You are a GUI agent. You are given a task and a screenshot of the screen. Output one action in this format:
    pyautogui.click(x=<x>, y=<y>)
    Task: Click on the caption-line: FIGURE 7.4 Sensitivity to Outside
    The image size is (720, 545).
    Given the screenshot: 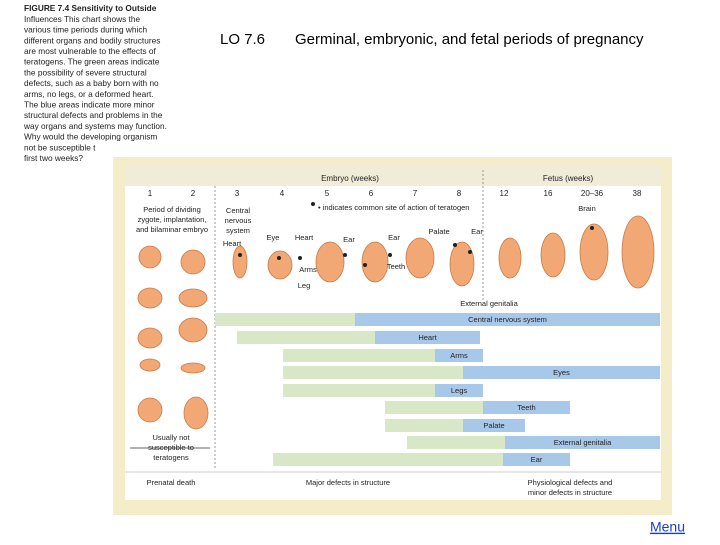 What is the action you would take?
    pyautogui.click(x=90, y=8)
    